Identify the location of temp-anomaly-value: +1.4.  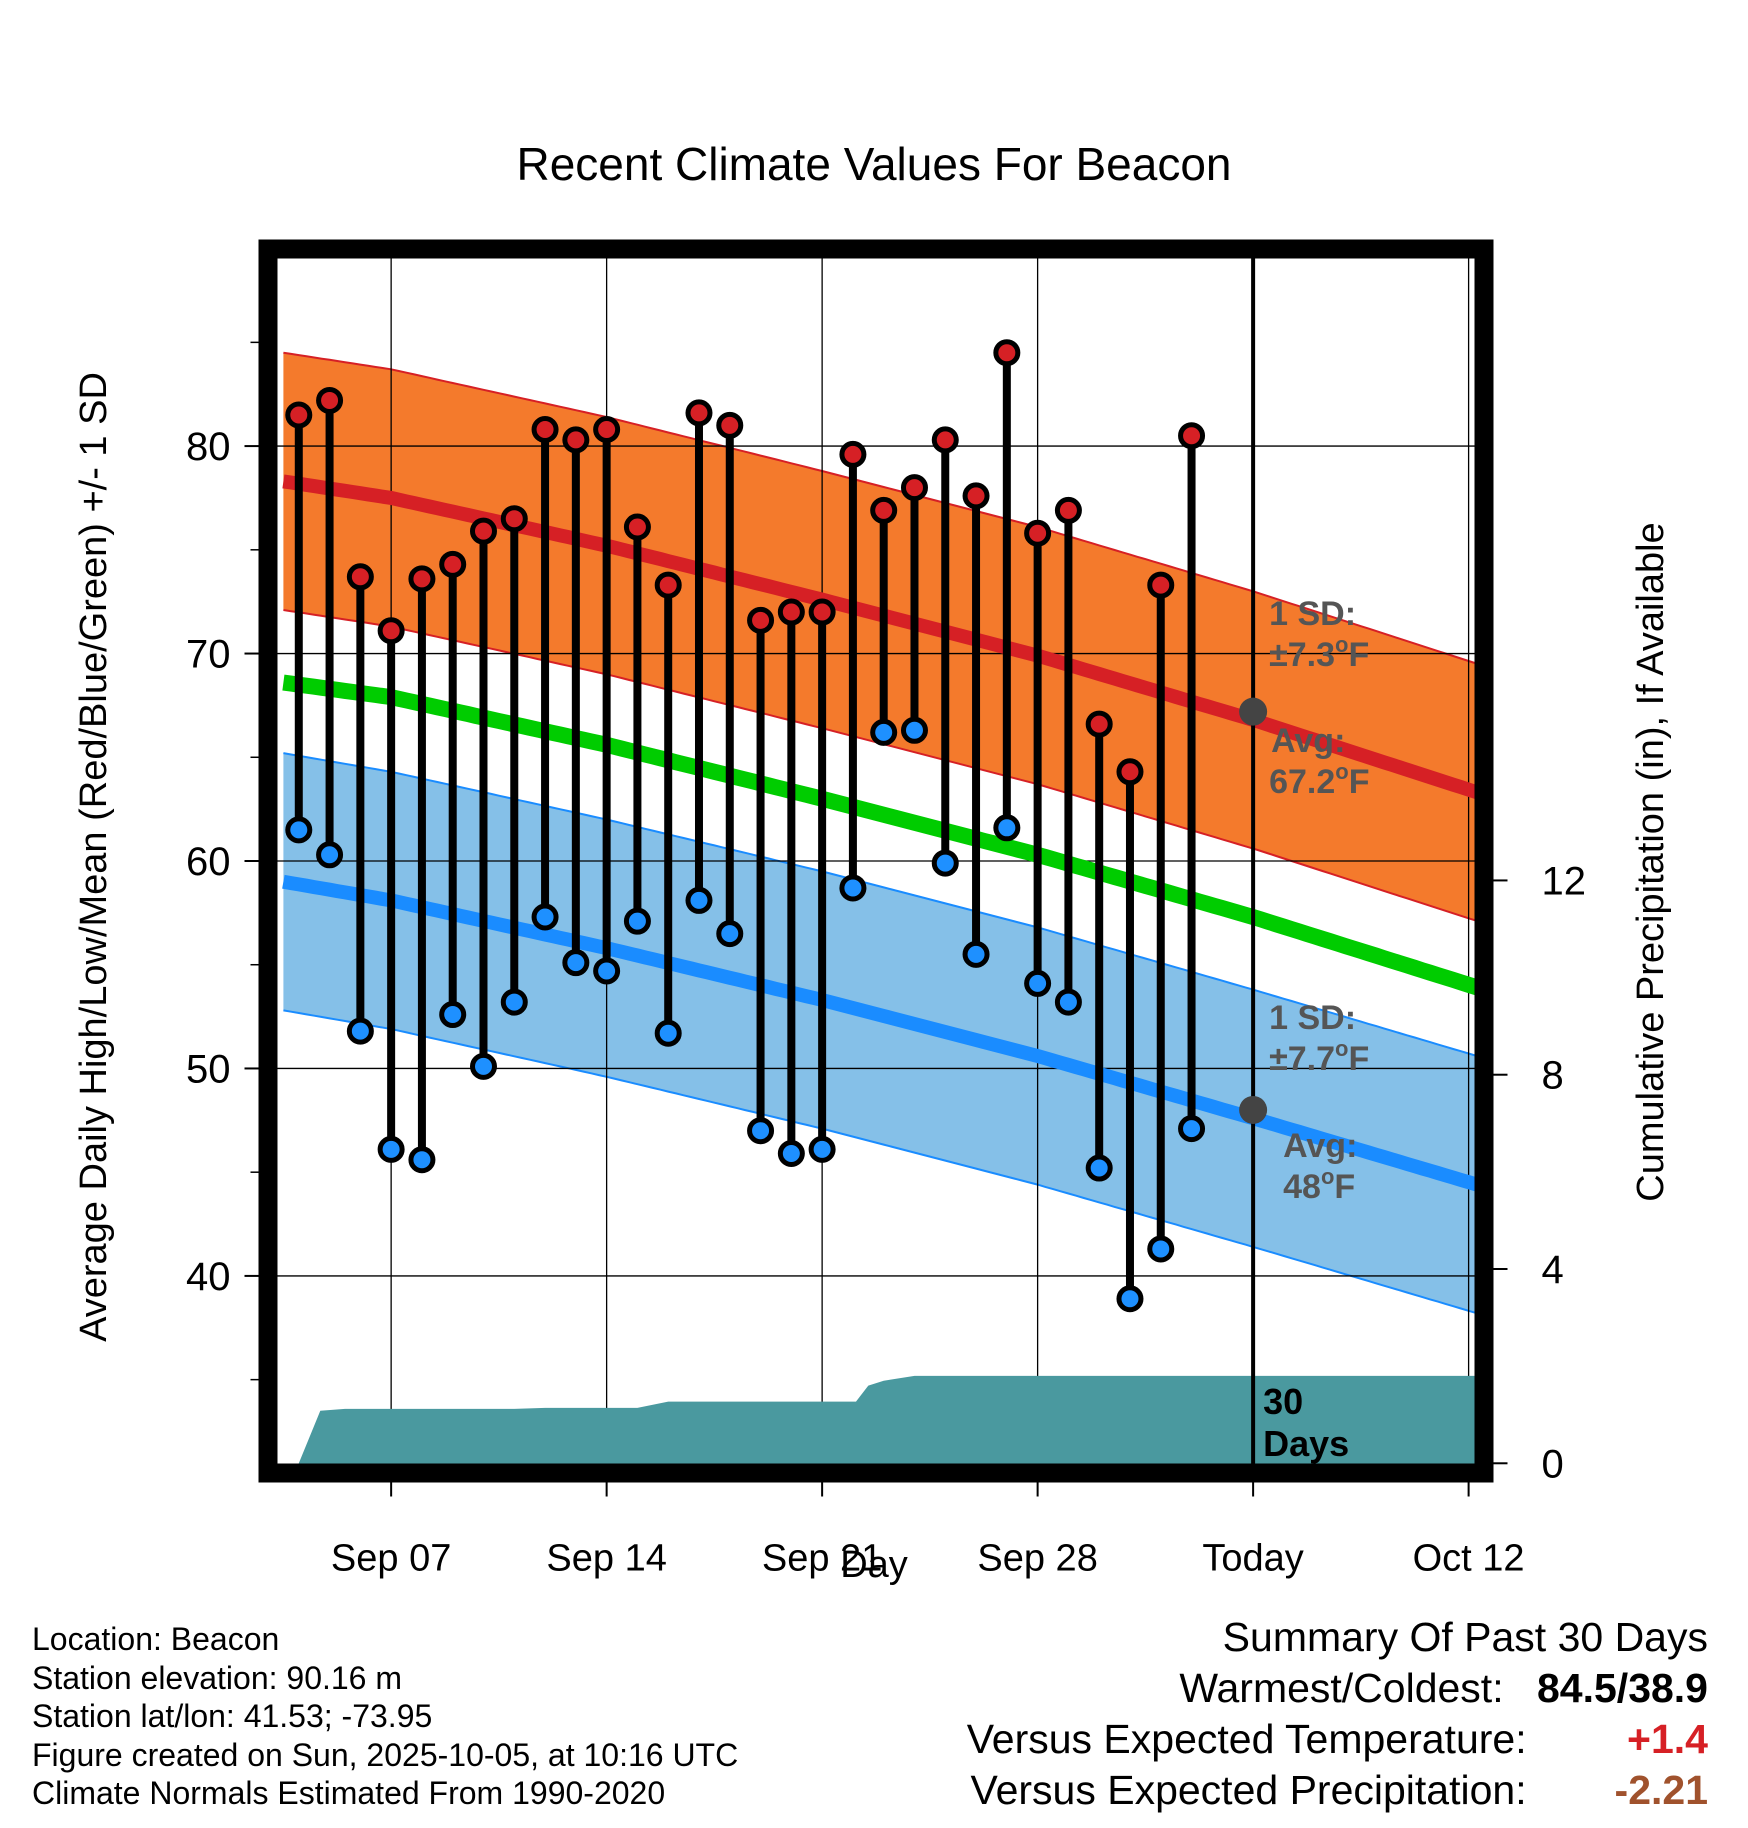
(1667, 1739).